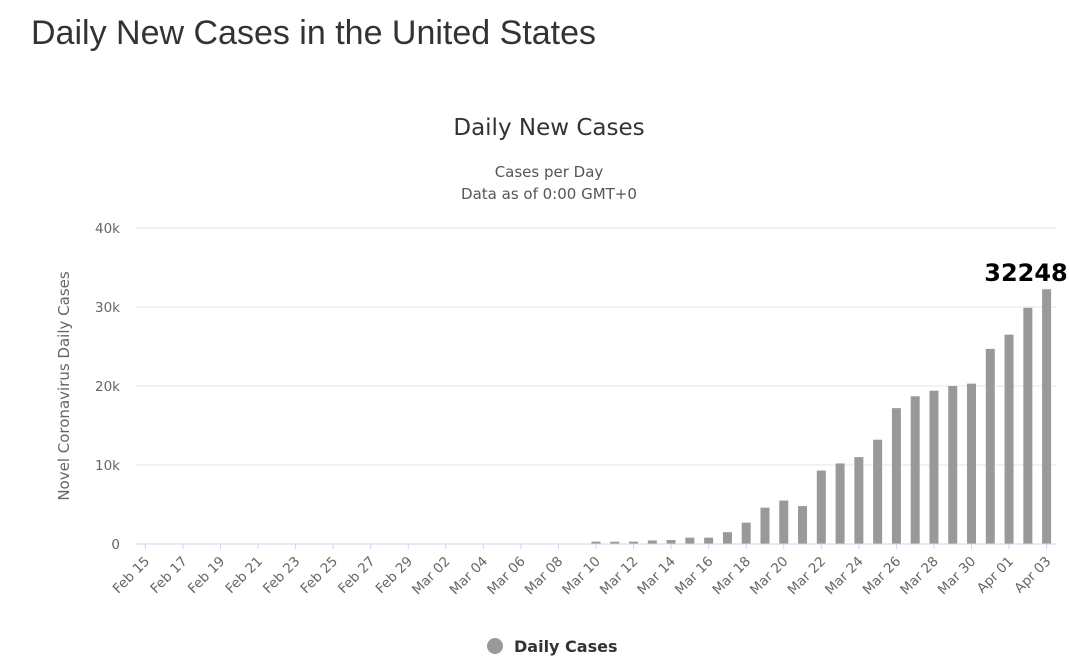  I want to click on x-tick-label: Mar 26, so click(882, 576).